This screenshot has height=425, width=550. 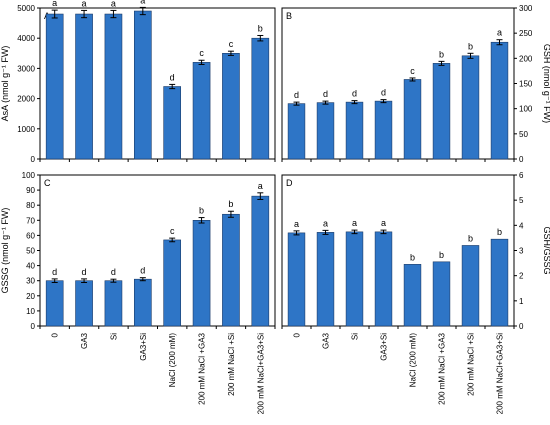 I want to click on y-tick-label: 250, so click(x=526, y=33).